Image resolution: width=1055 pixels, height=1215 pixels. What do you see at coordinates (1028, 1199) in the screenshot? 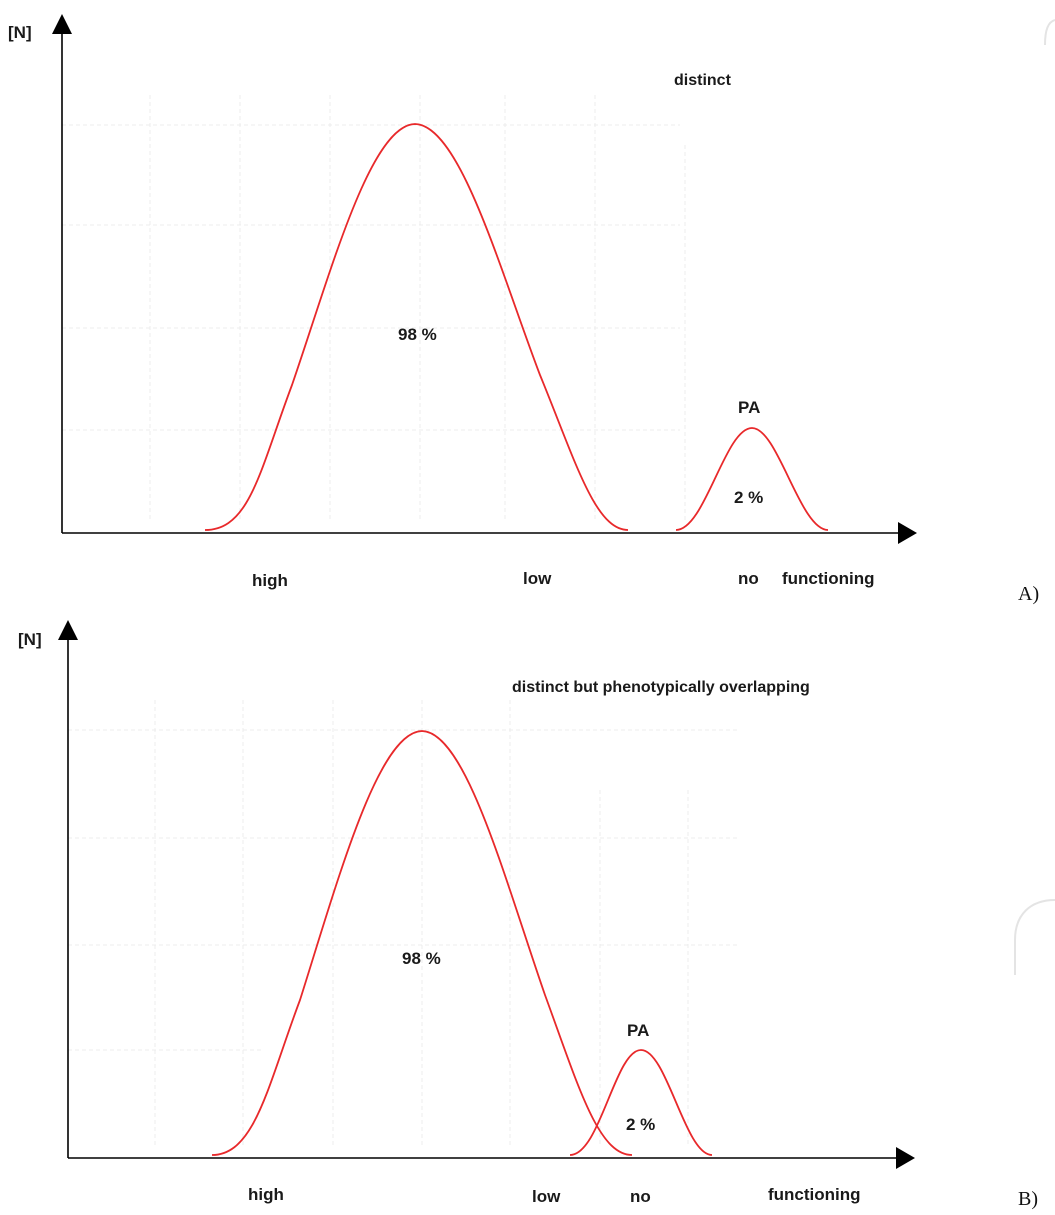
I see `panel-b-tag: B)` at bounding box center [1028, 1199].